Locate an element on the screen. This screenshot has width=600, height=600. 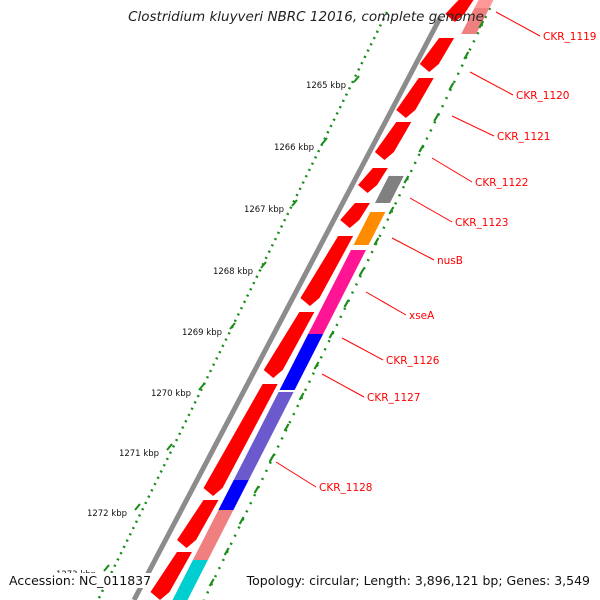
accession-text: Accession: NC_011837 is located at coordinates (80, 580).